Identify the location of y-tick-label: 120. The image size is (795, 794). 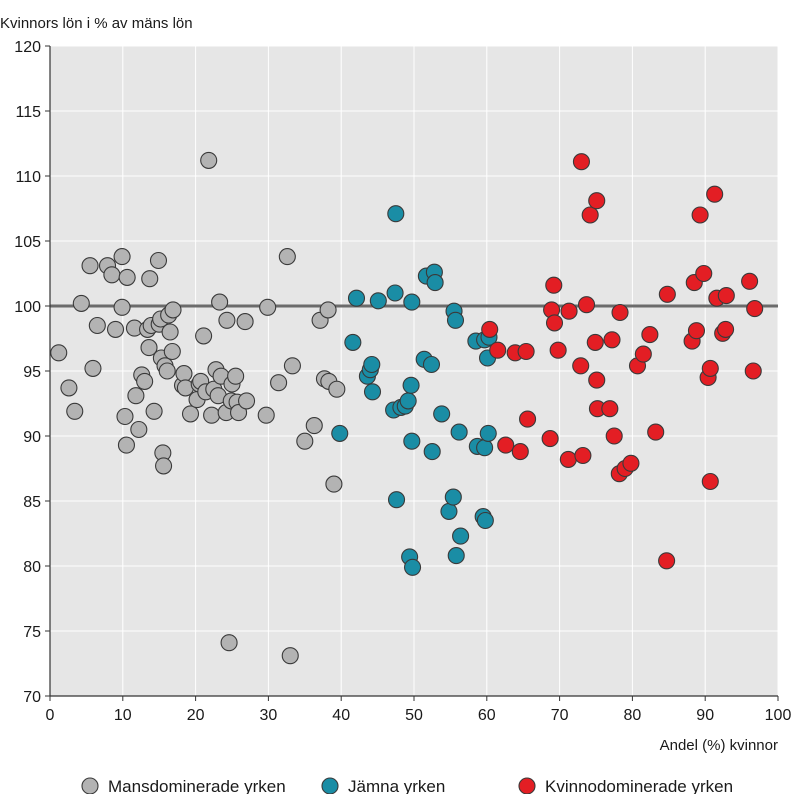
(27, 47).